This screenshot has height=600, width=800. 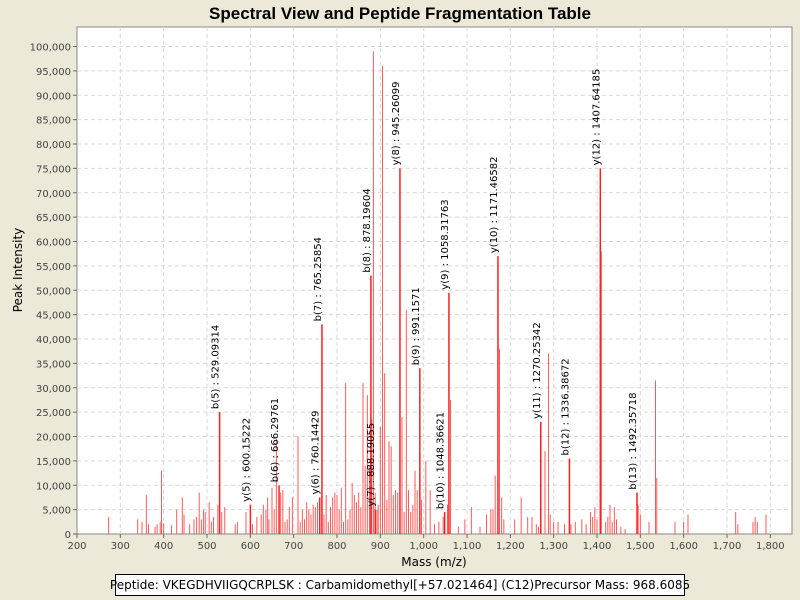 I want to click on x-tick-label: 1,500, so click(x=640, y=546).